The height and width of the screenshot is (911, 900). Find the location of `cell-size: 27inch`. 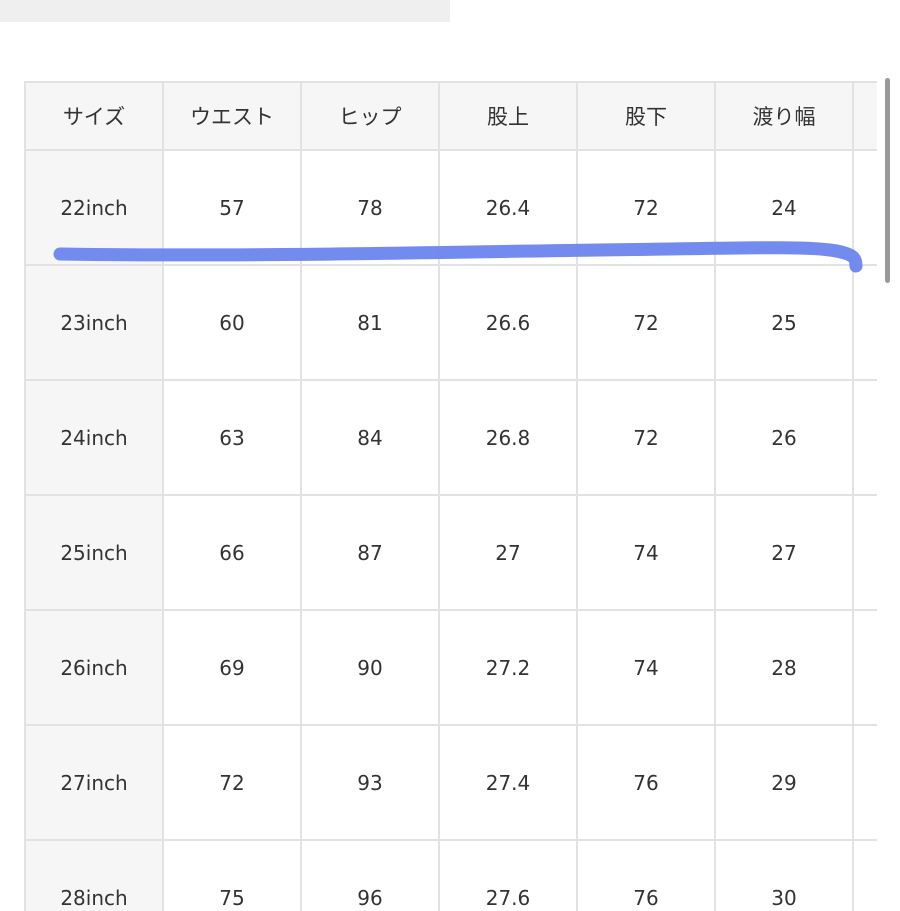

cell-size: 27inch is located at coordinates (94, 782).